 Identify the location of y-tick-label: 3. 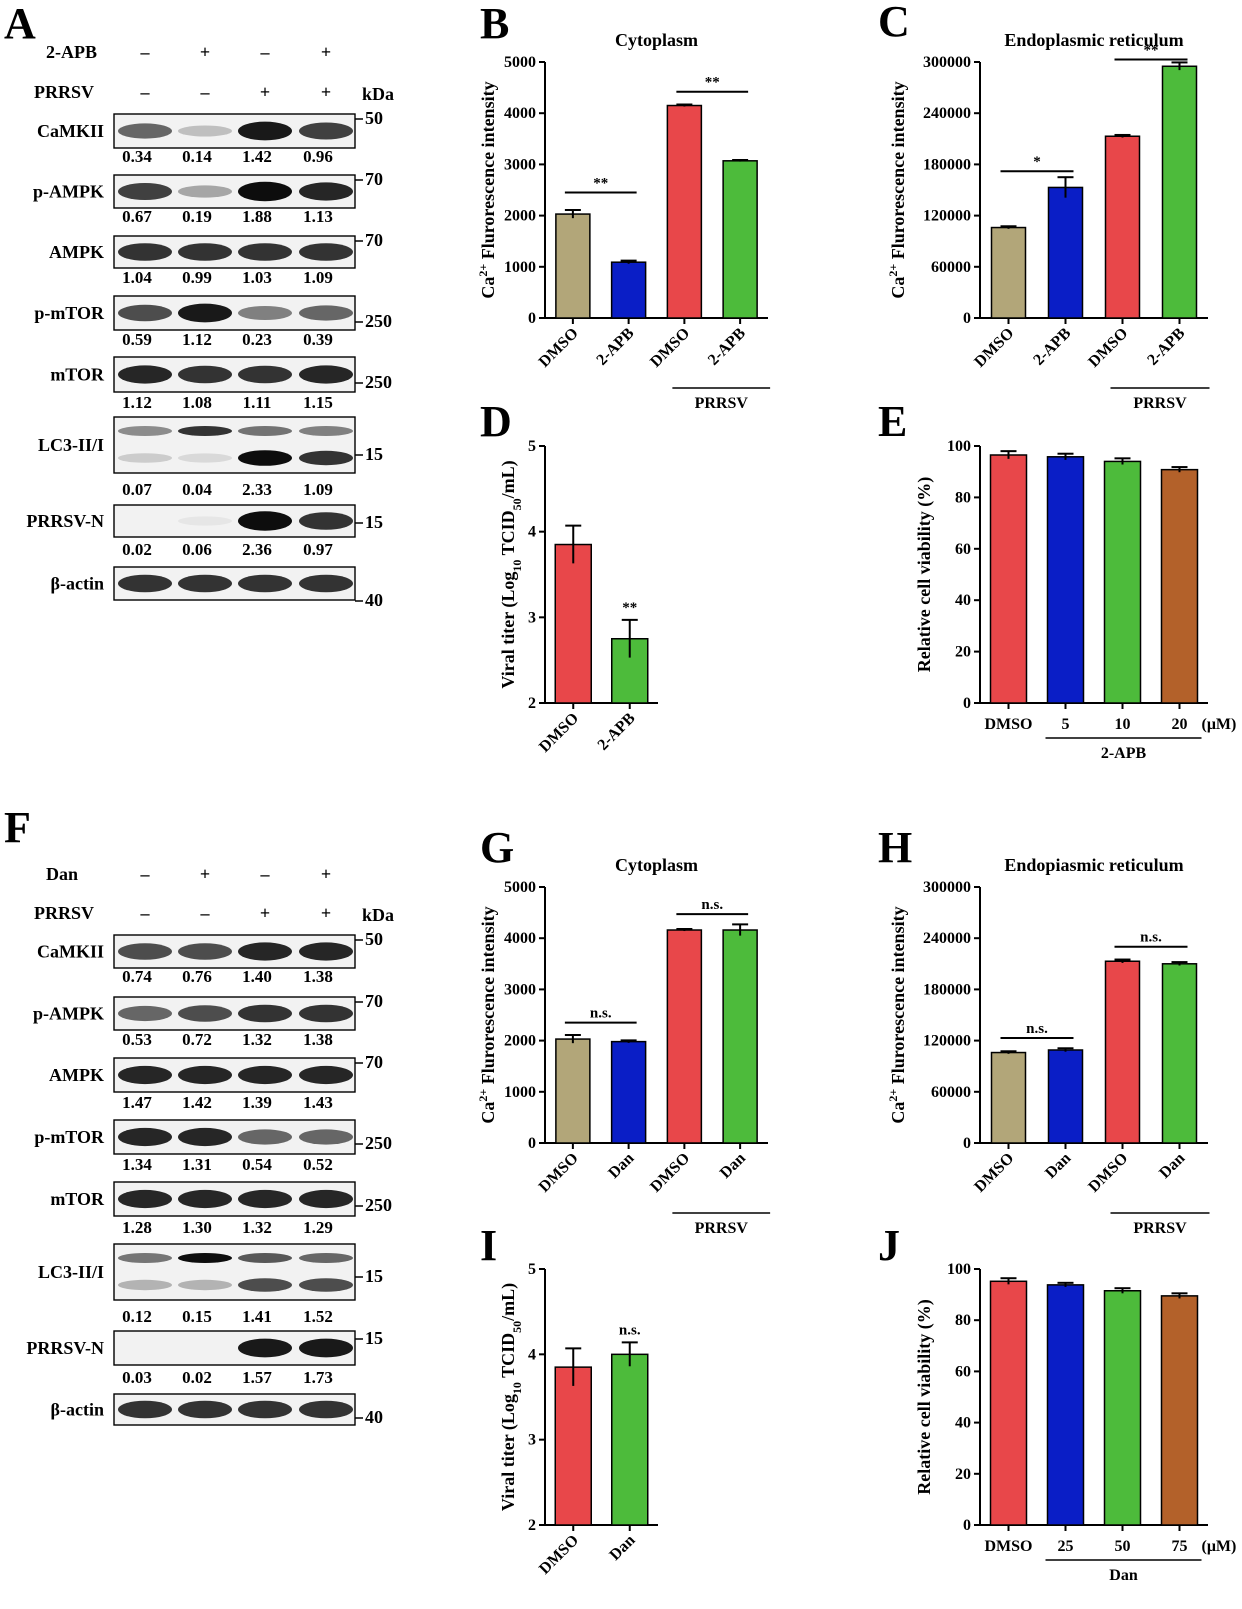
(532, 617).